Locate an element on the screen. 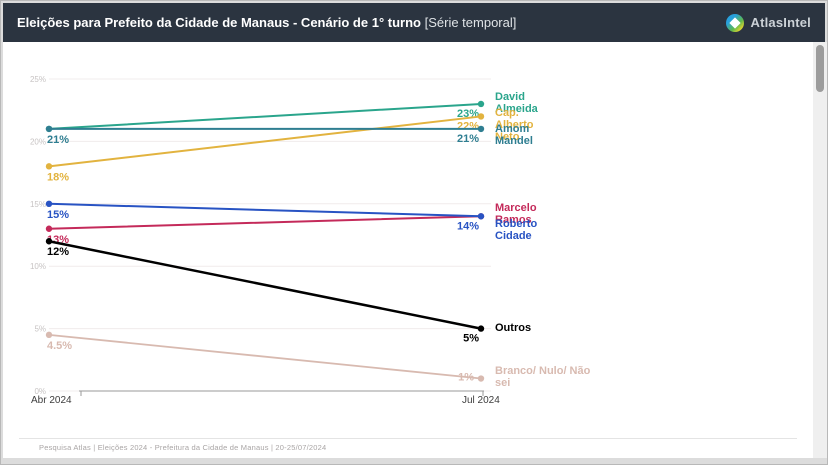 This screenshot has height=465, width=828. atlasintel-logo-icon is located at coordinates (735, 22).